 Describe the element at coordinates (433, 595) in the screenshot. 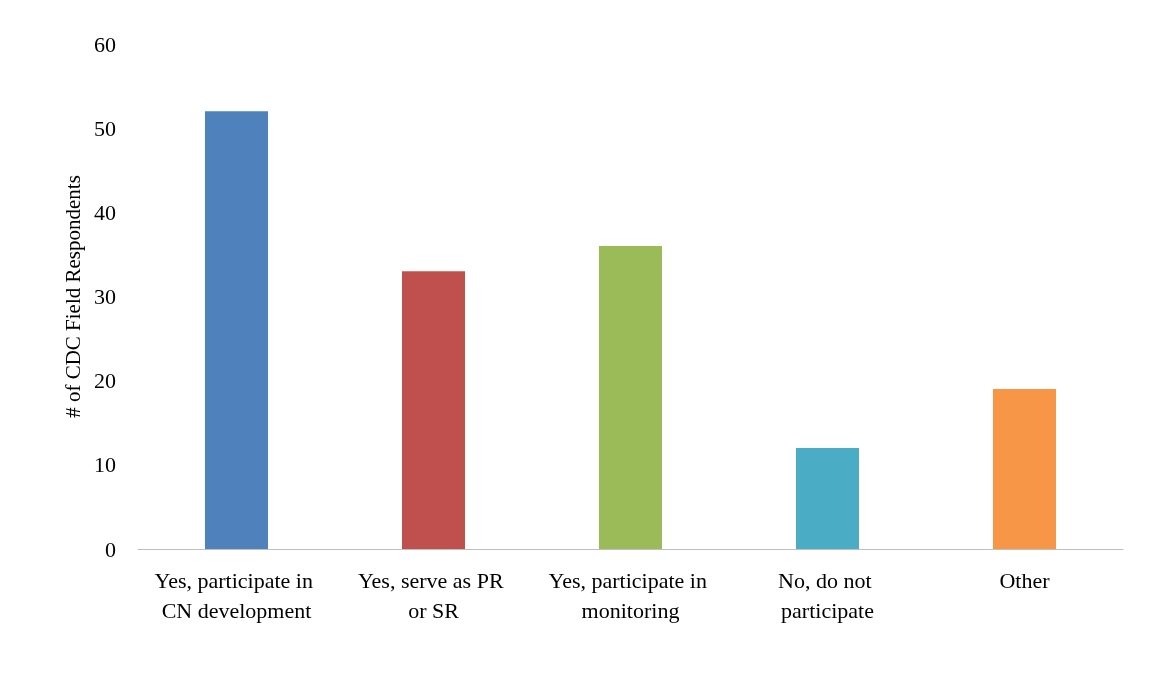

I see `x-tick-label: Yes, serve as PR or SR` at that location.